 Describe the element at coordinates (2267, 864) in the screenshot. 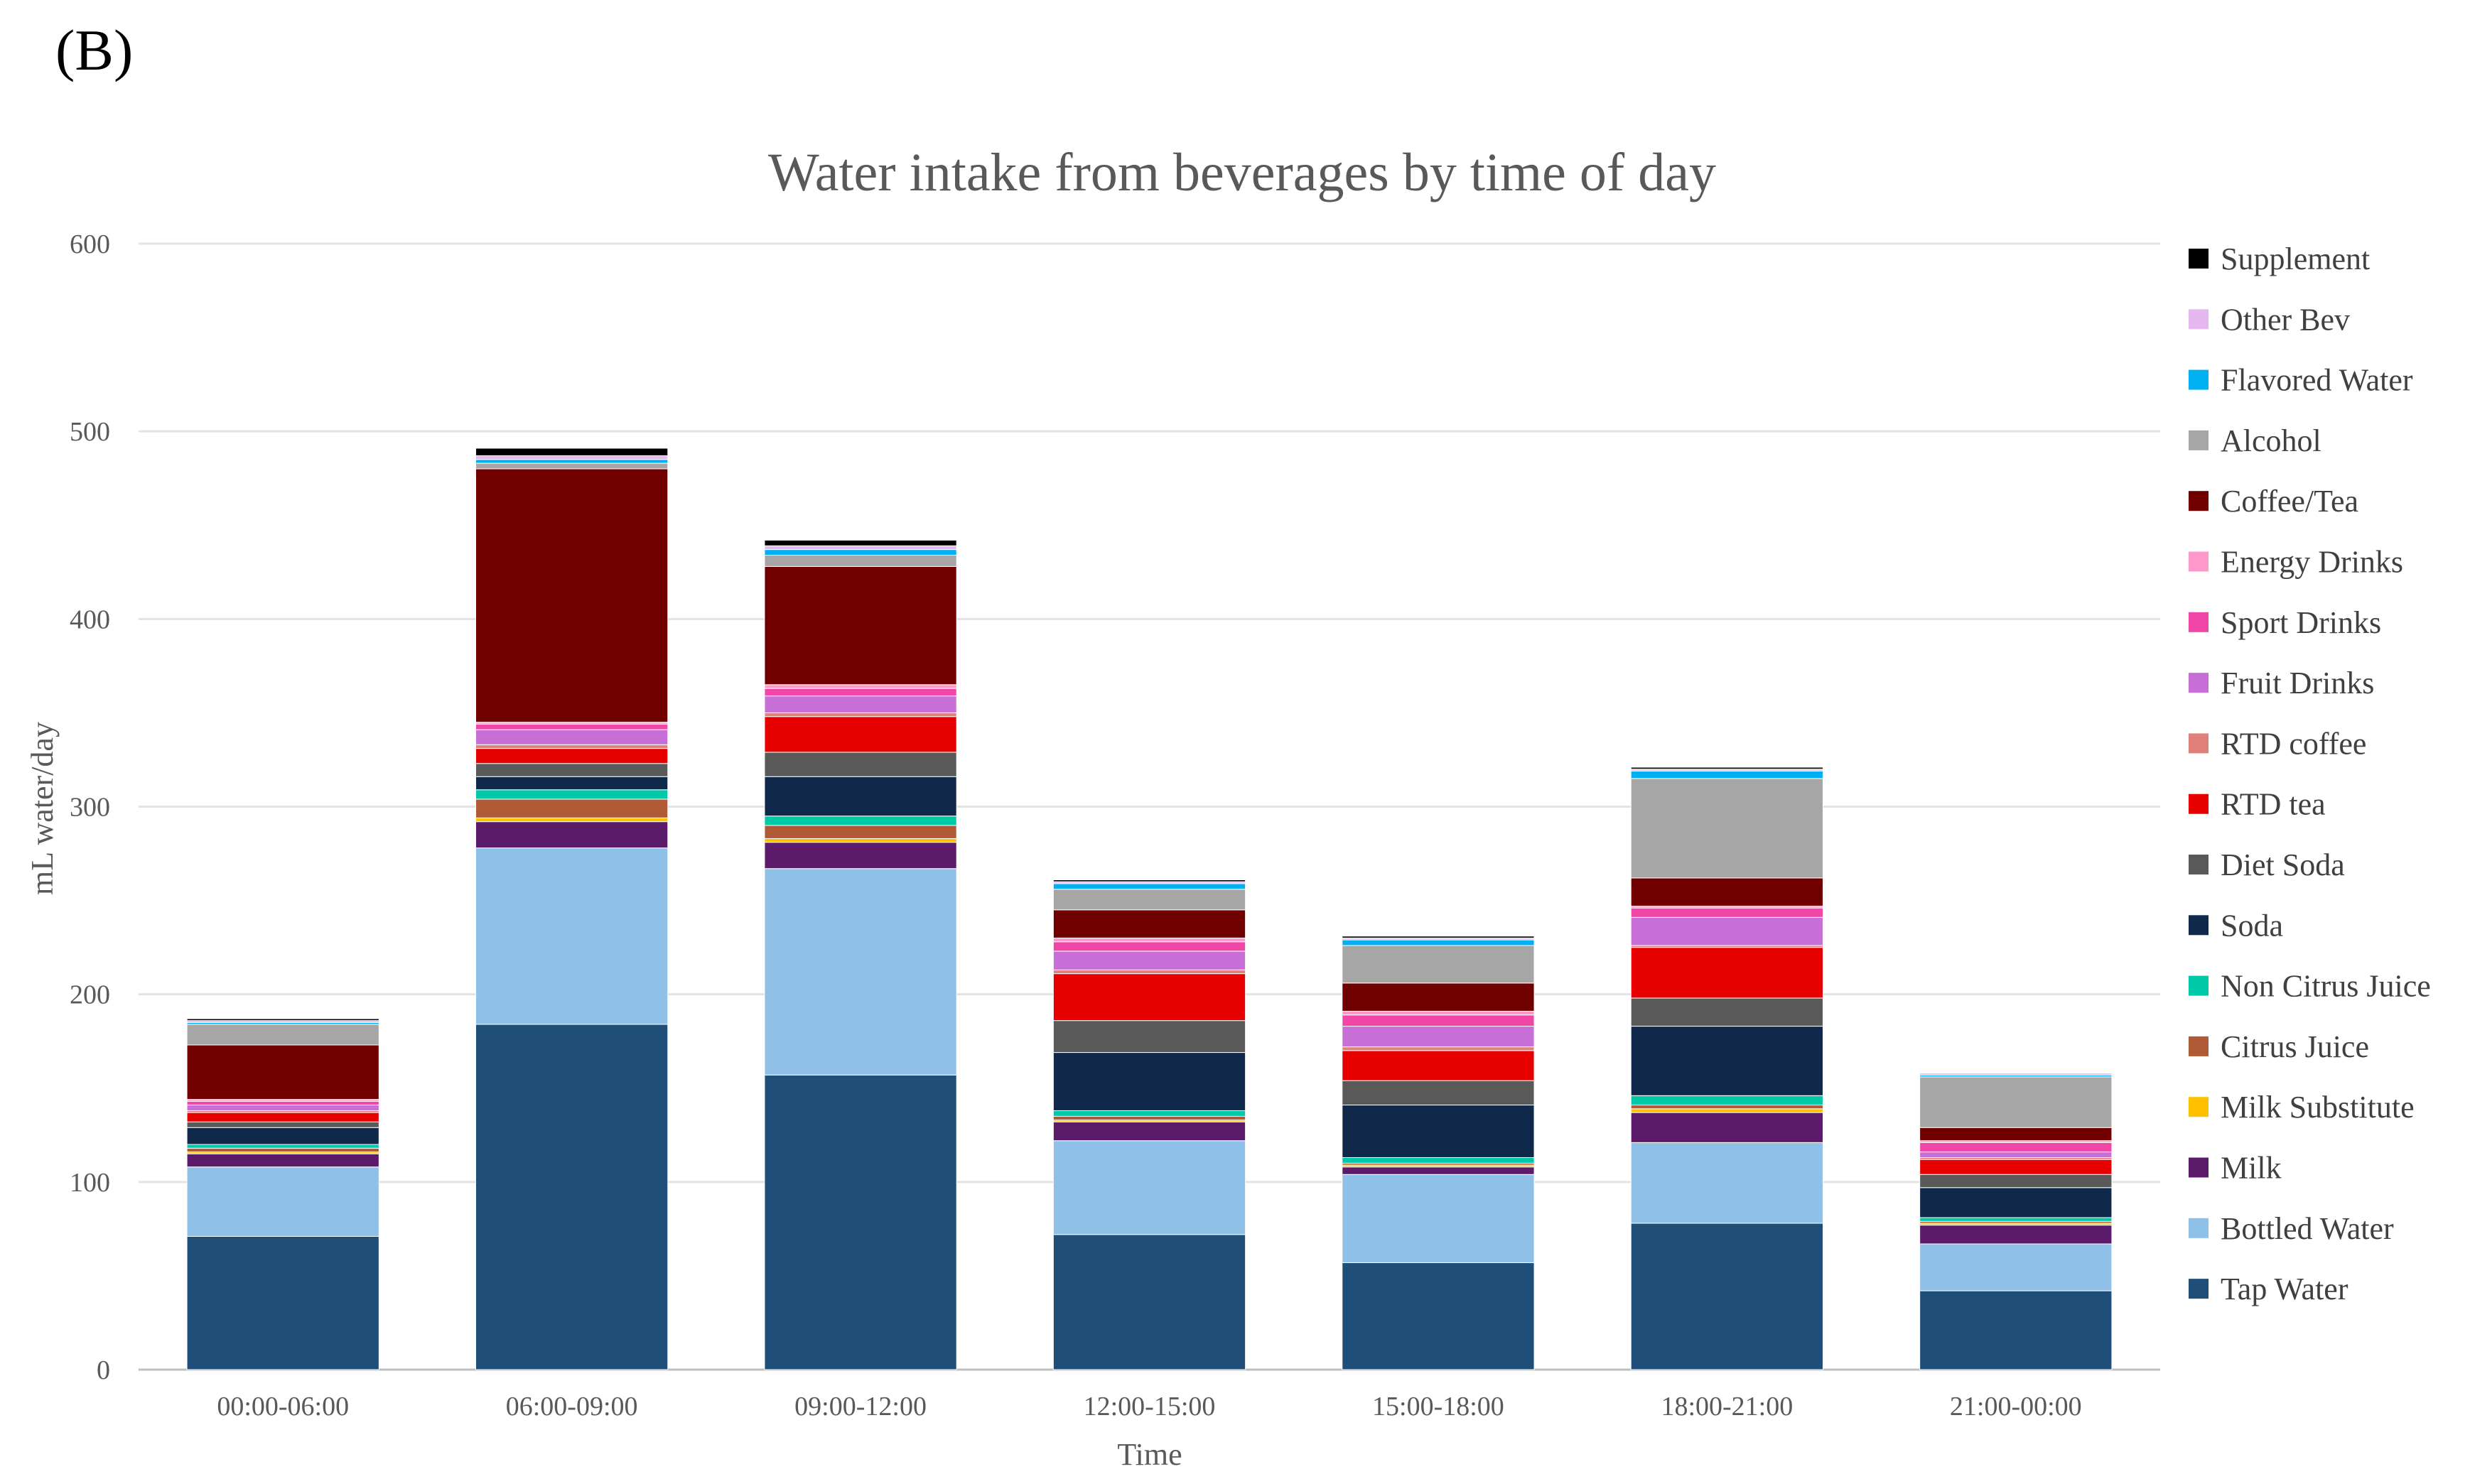

I see `legend-item-diet-soda: Diet Soda` at that location.